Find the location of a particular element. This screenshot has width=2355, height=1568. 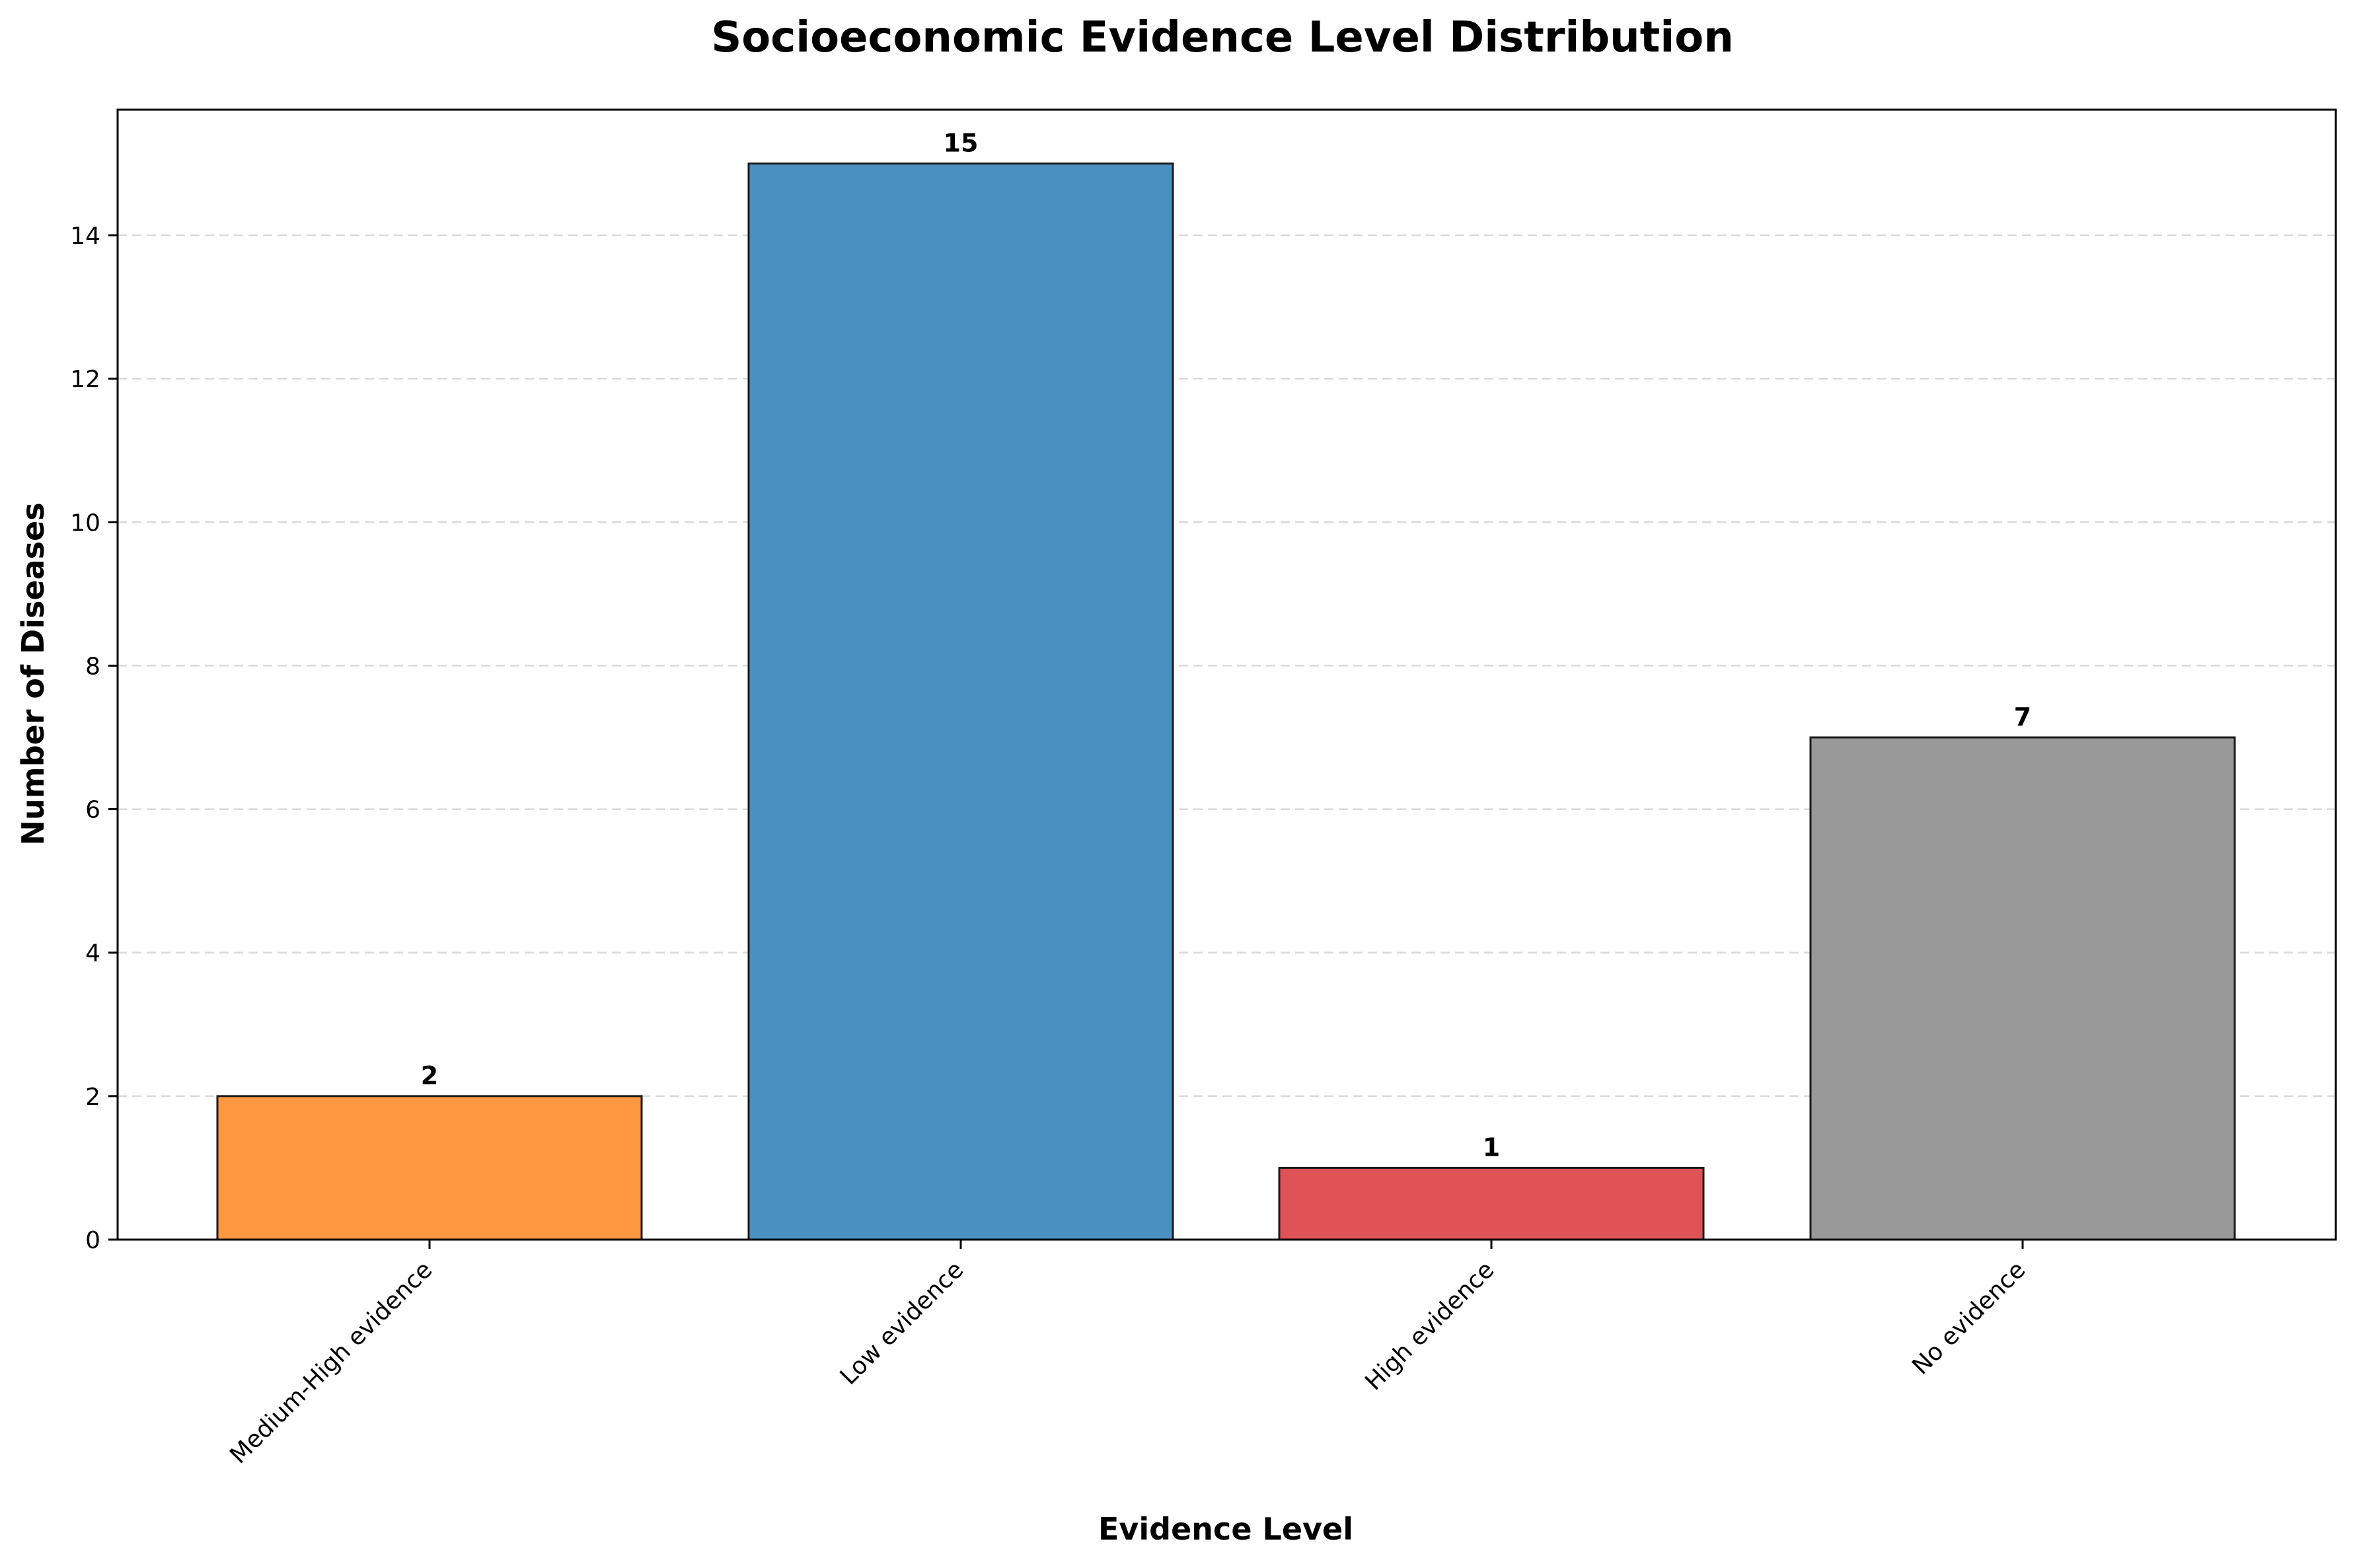

x-tick-label: Low evidence is located at coordinates (902, 1323).